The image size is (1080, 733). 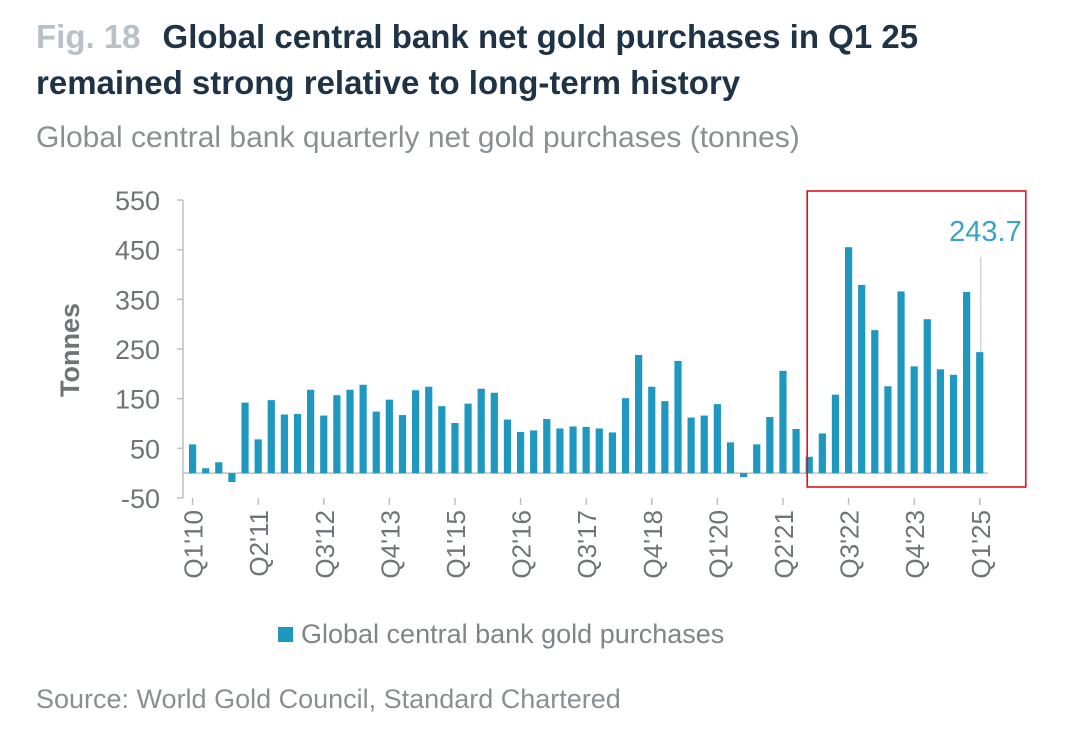 I want to click on x-tick-label: Q2'11, so click(x=259, y=543).